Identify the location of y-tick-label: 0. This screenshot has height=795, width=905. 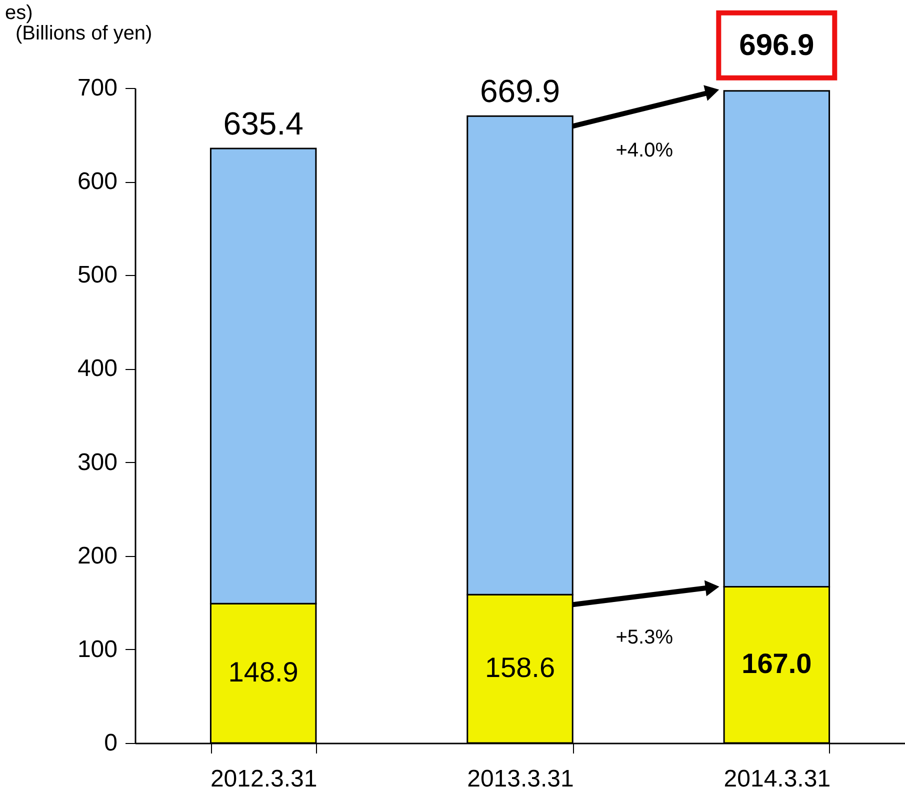
(111, 743).